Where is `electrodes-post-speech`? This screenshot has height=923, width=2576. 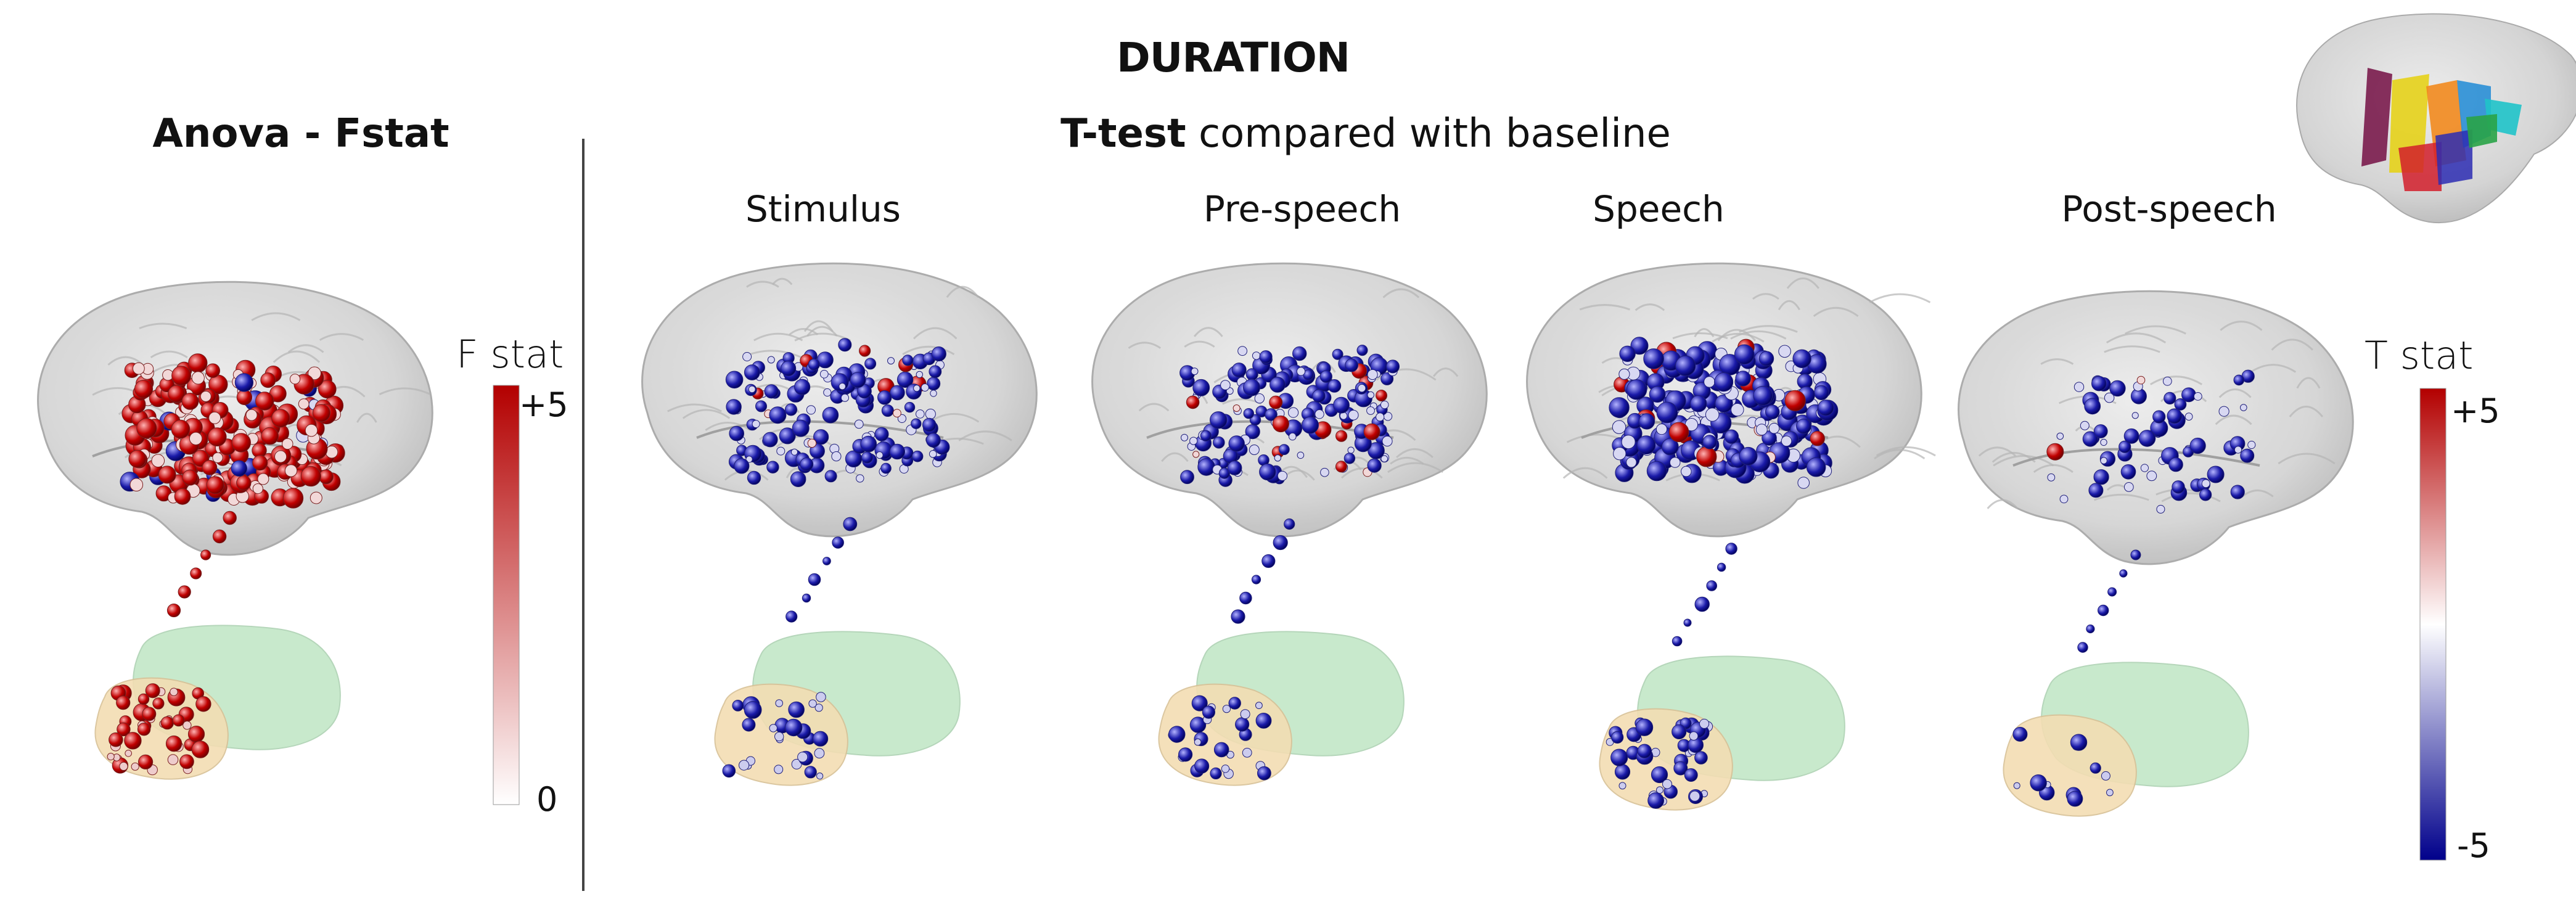
electrodes-post-speech is located at coordinates (2134, 588).